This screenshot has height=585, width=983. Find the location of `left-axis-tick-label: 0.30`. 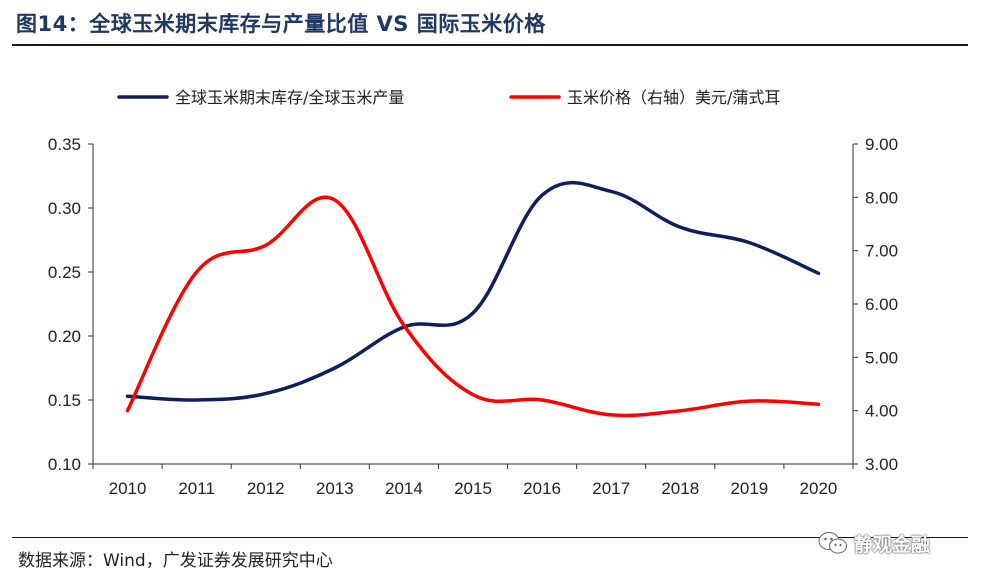

left-axis-tick-label: 0.30 is located at coordinates (64, 208).